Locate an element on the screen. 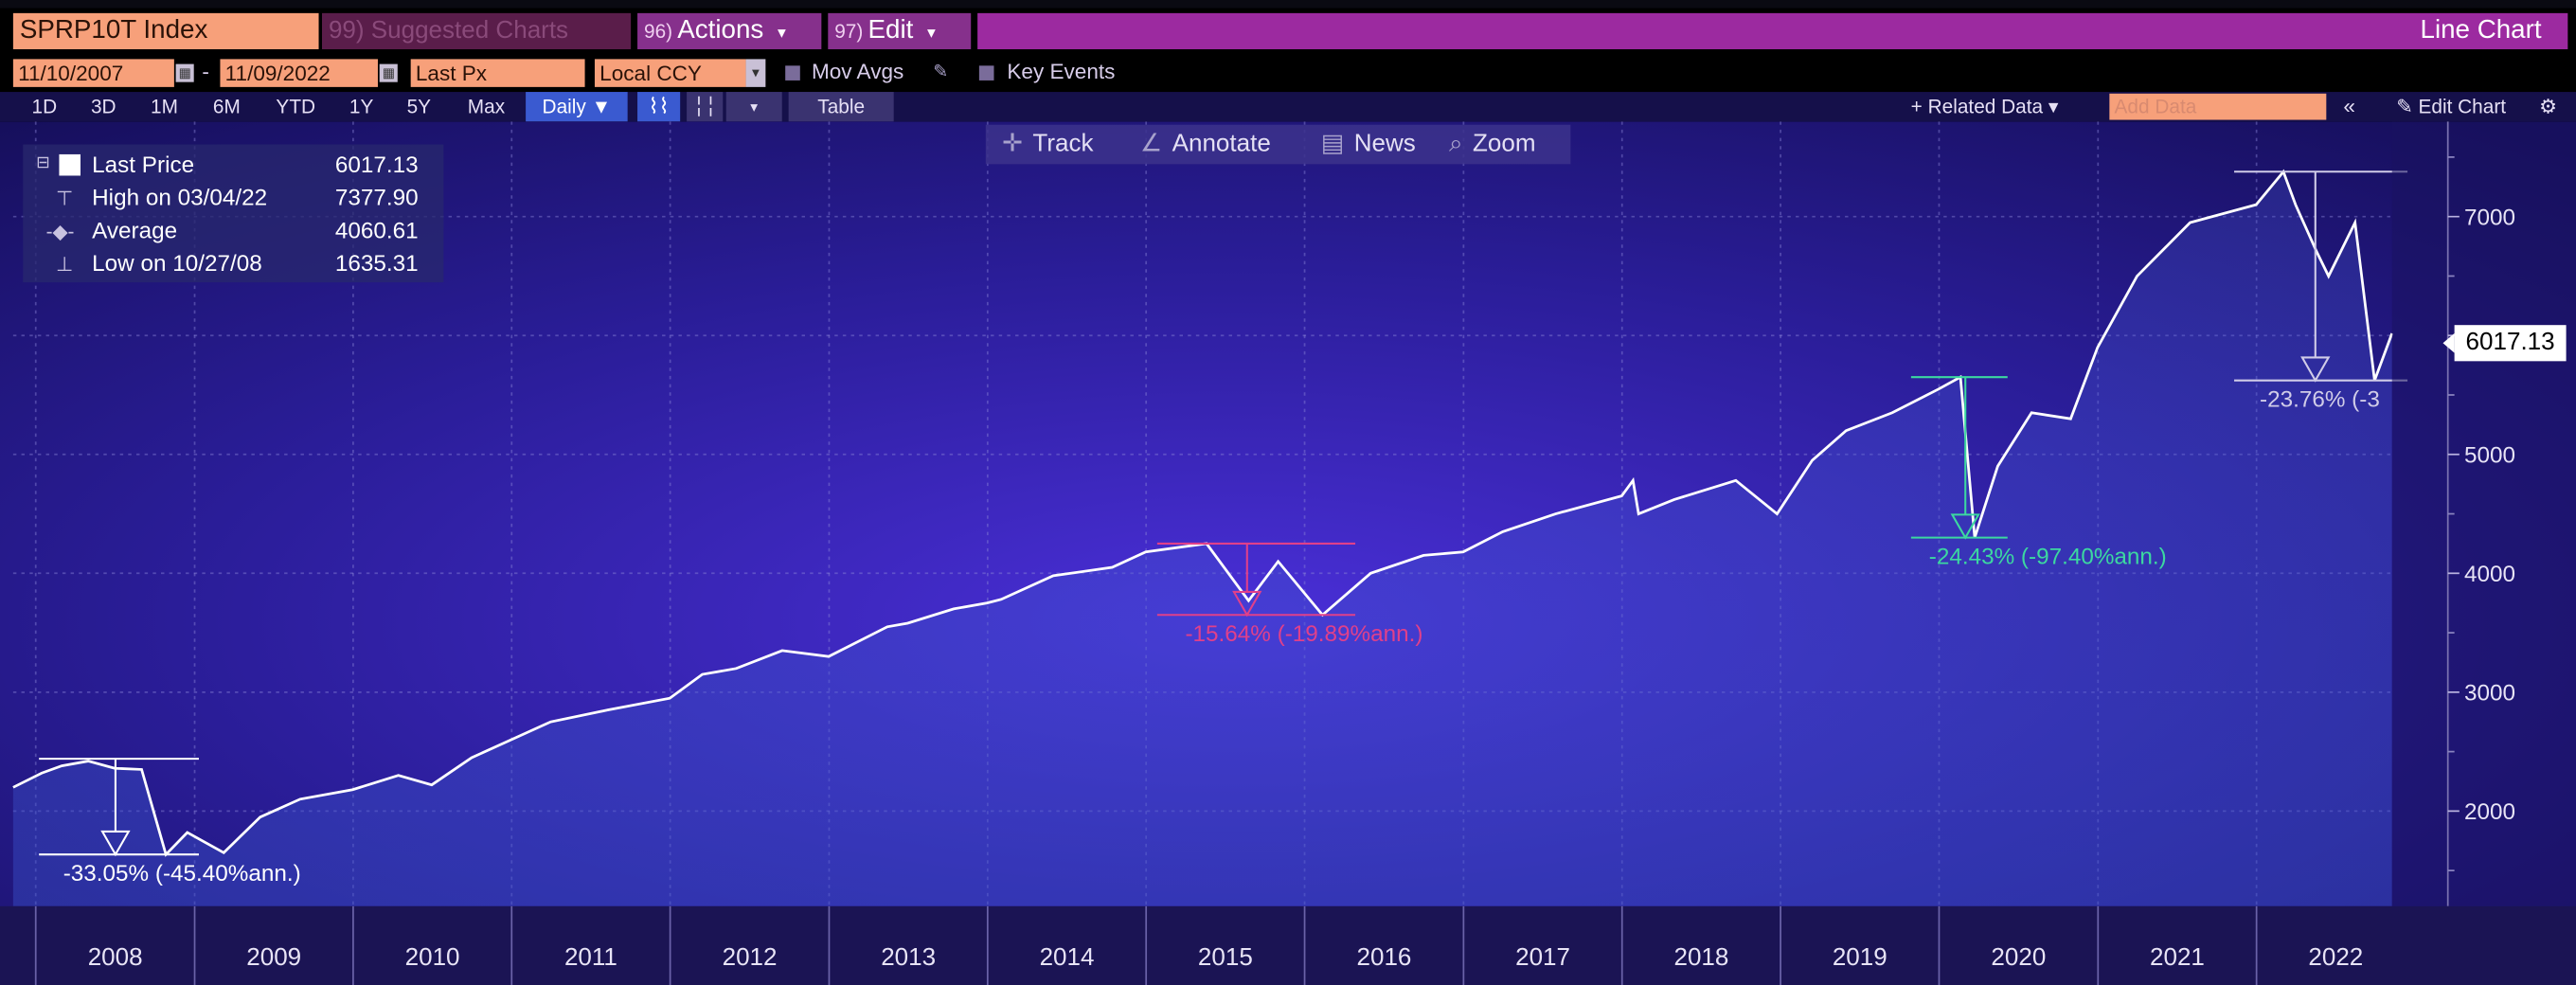 The height and width of the screenshot is (985, 2576). collapse-icon: « is located at coordinates (2349, 105).